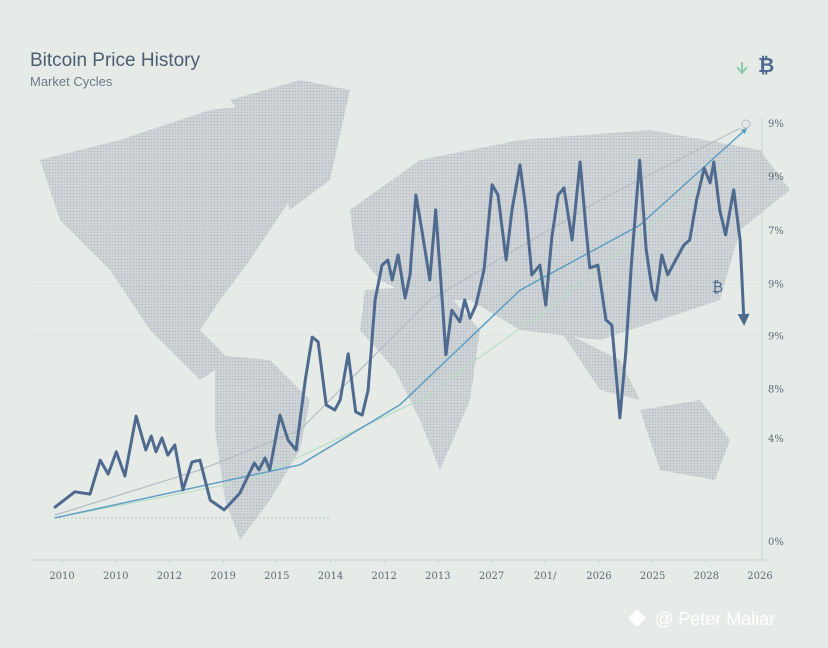  Describe the element at coordinates (437, 576) in the screenshot. I see `x-tick-label: 2013` at that location.